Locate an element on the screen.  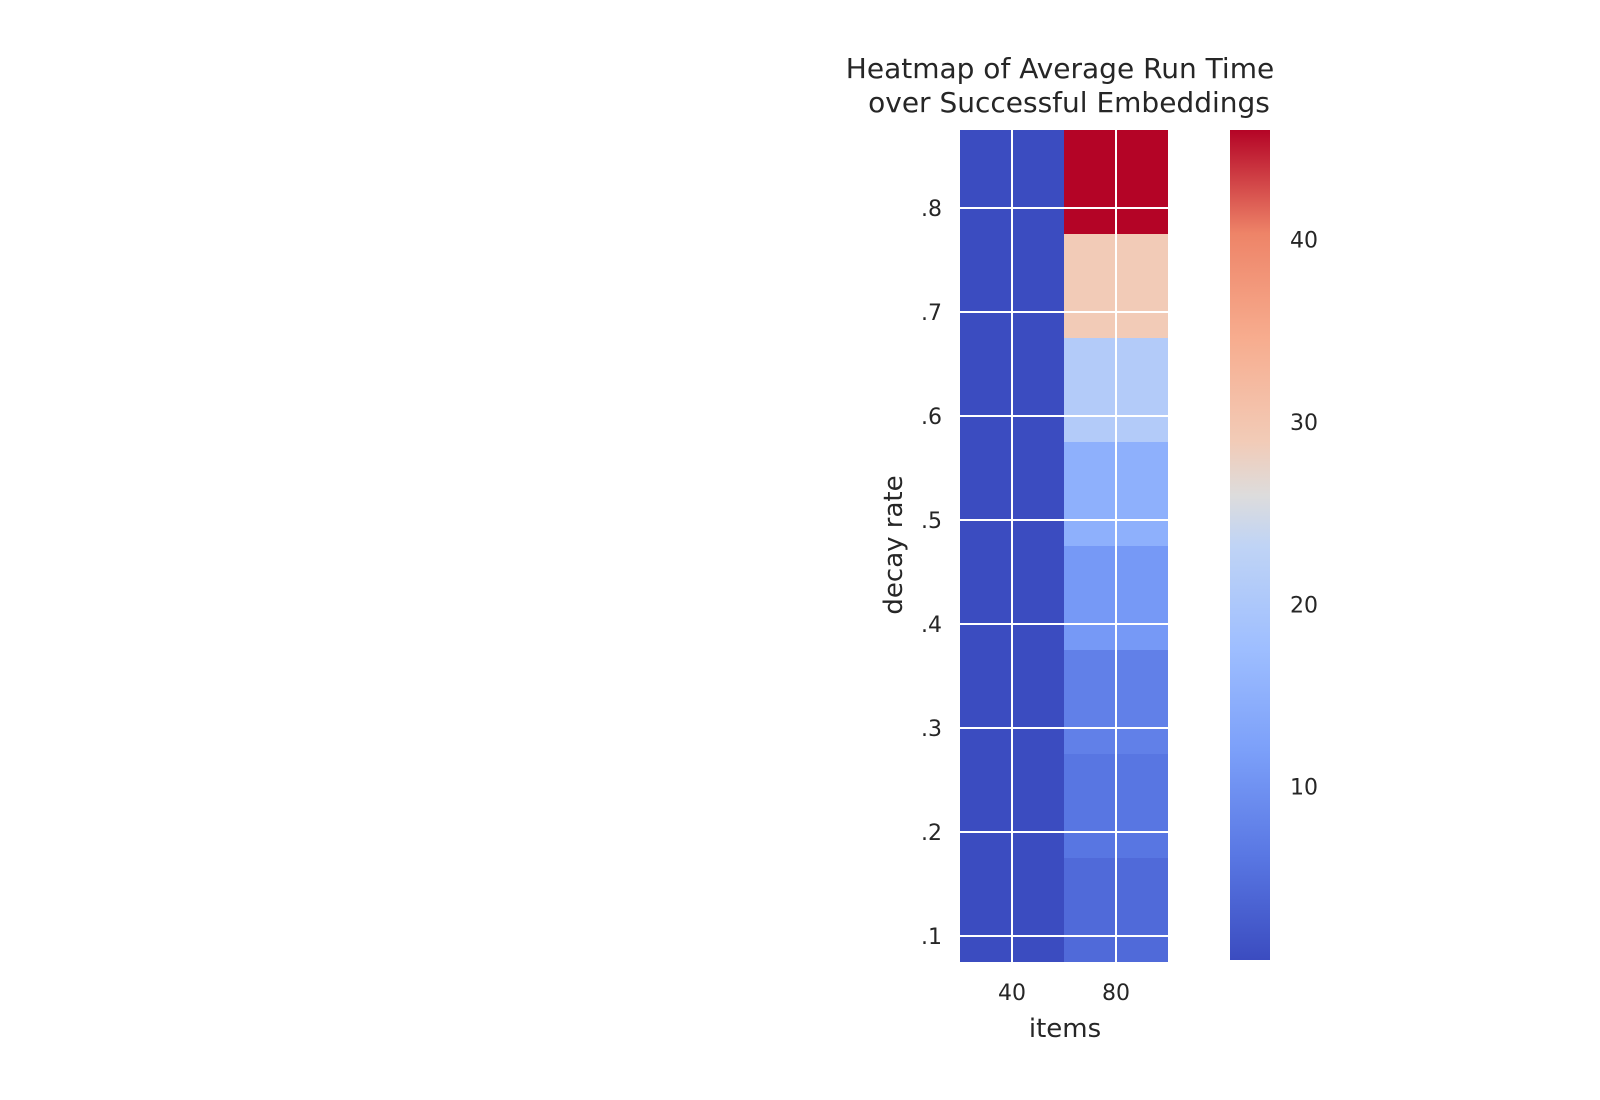
y-tick-label: .5 is located at coordinates (931, 521).